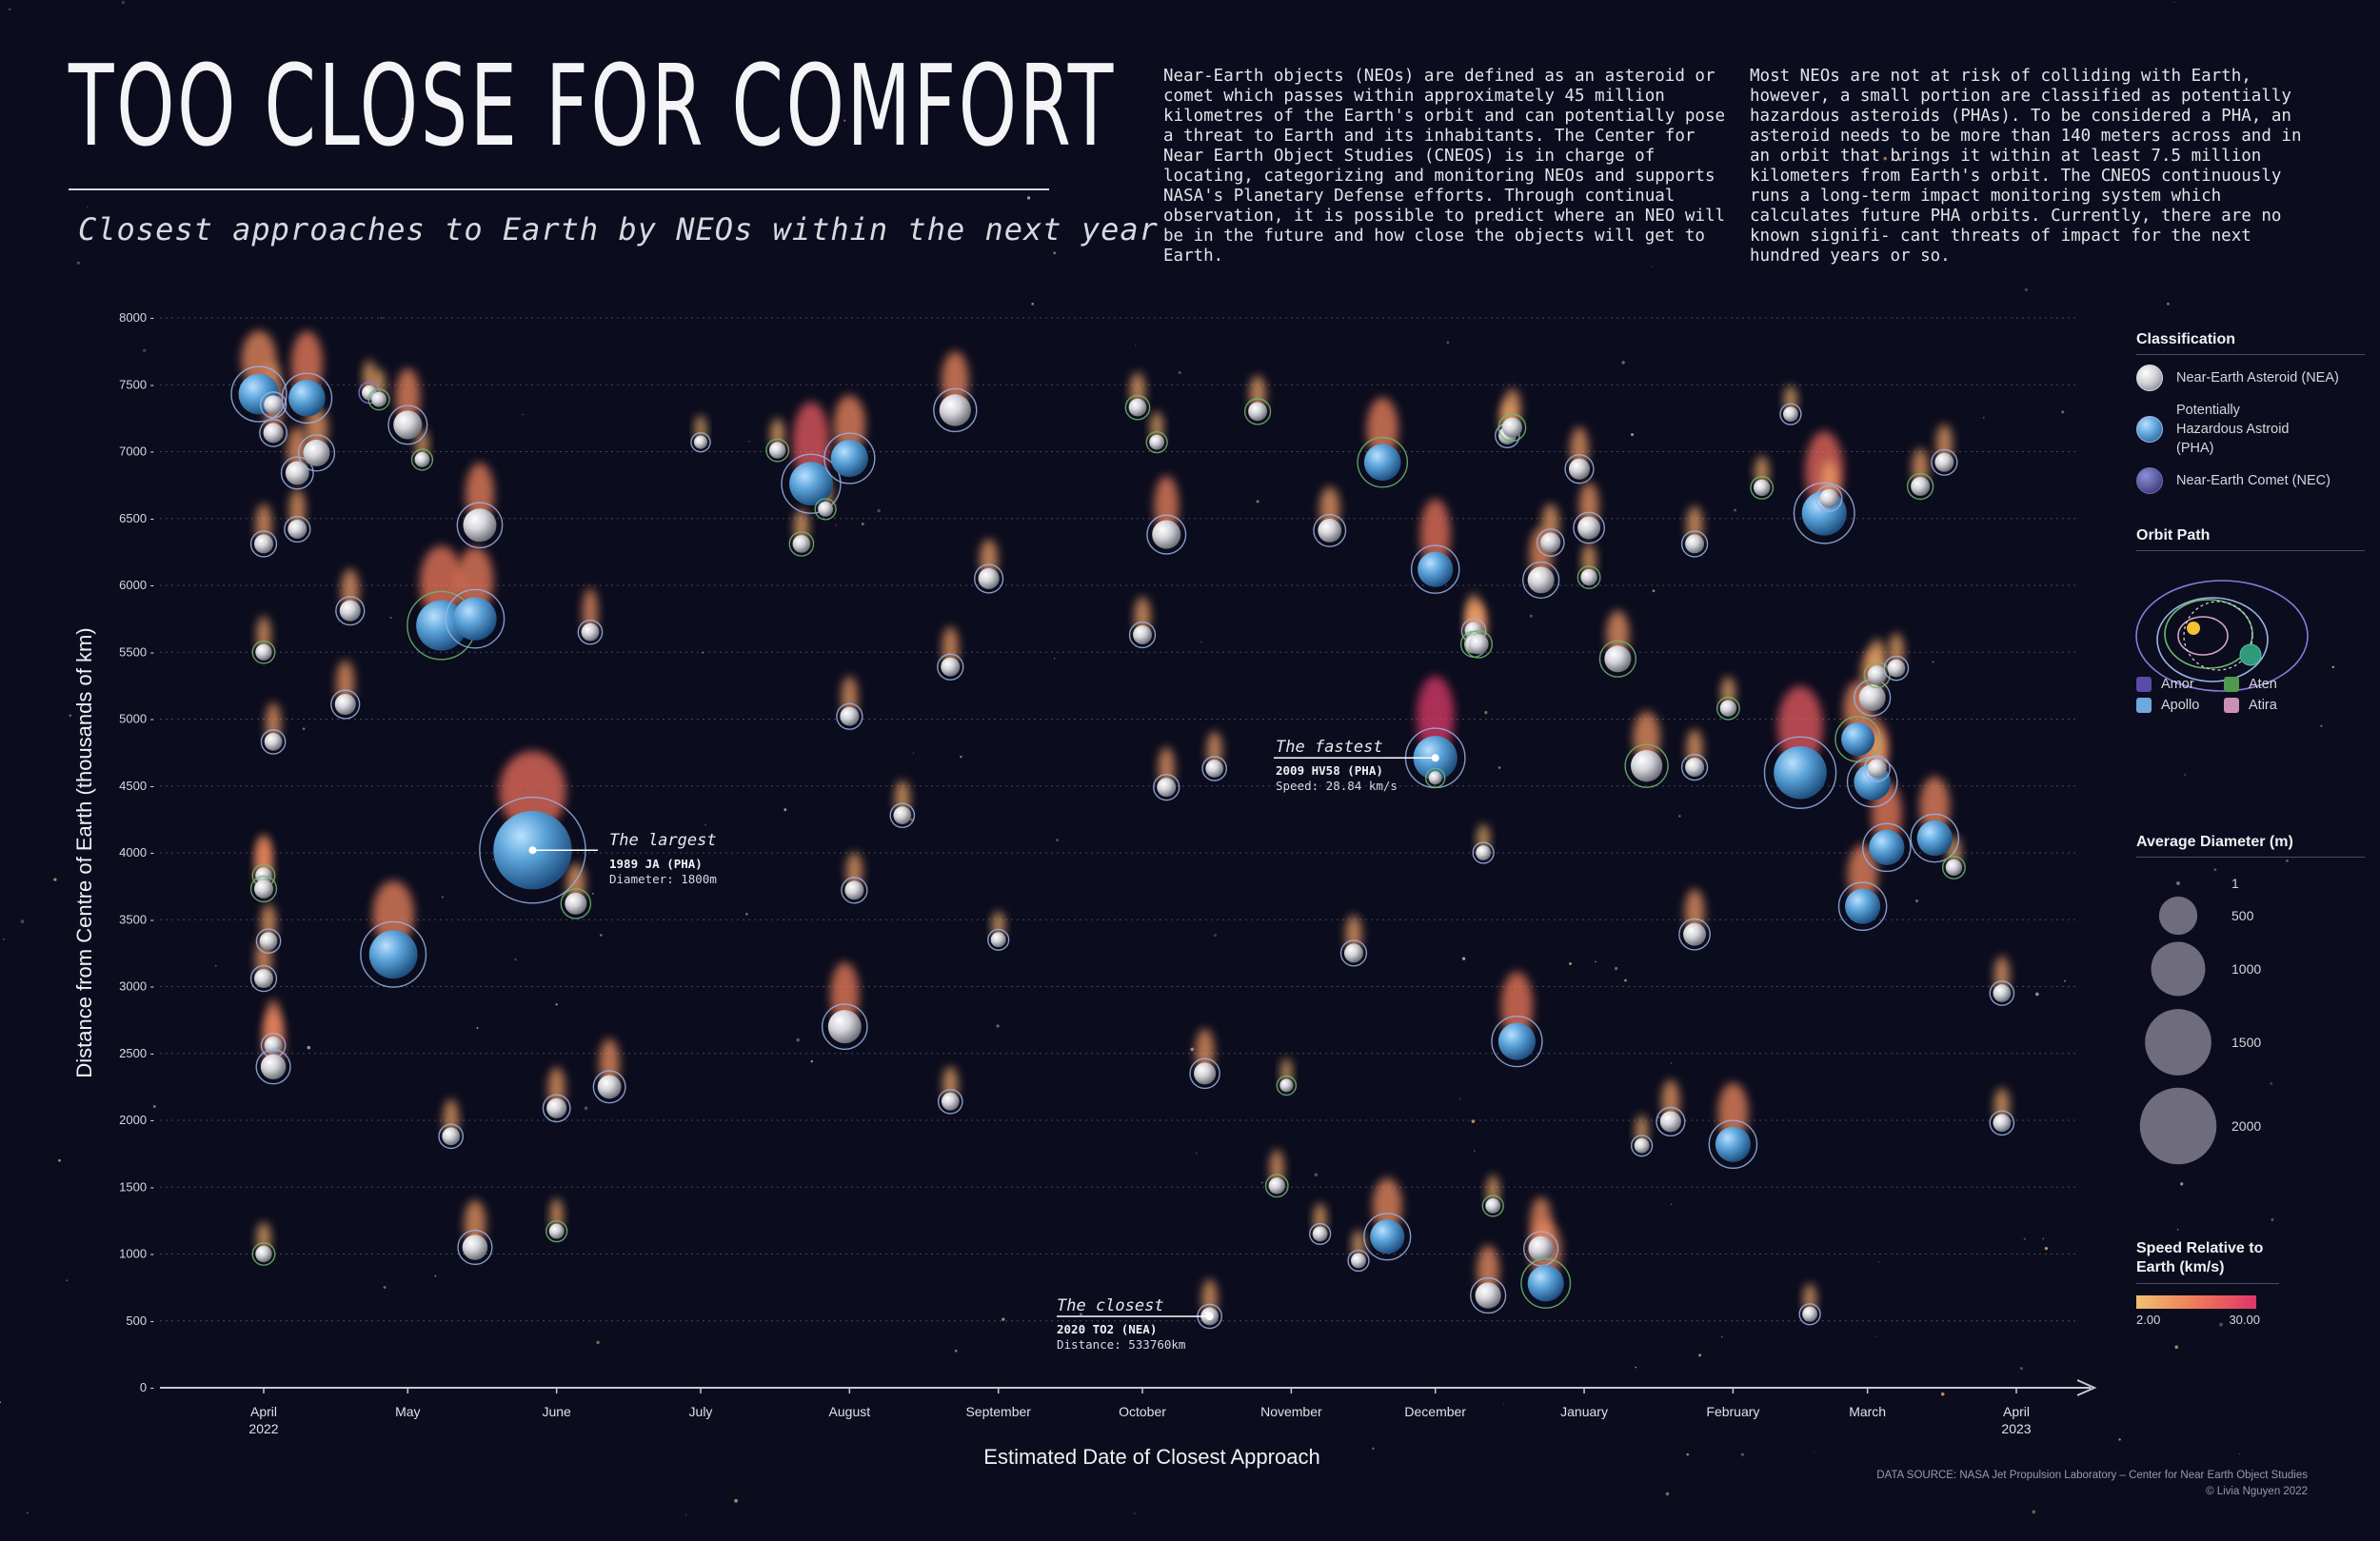 The height and width of the screenshot is (1541, 2380). I want to click on annotation-title: The closest, so click(1110, 1305).